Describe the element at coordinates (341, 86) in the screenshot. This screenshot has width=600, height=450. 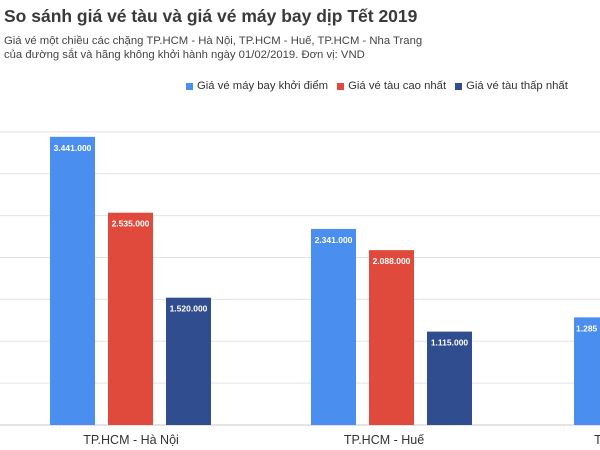
I see `legend-swatch-train-high` at that location.